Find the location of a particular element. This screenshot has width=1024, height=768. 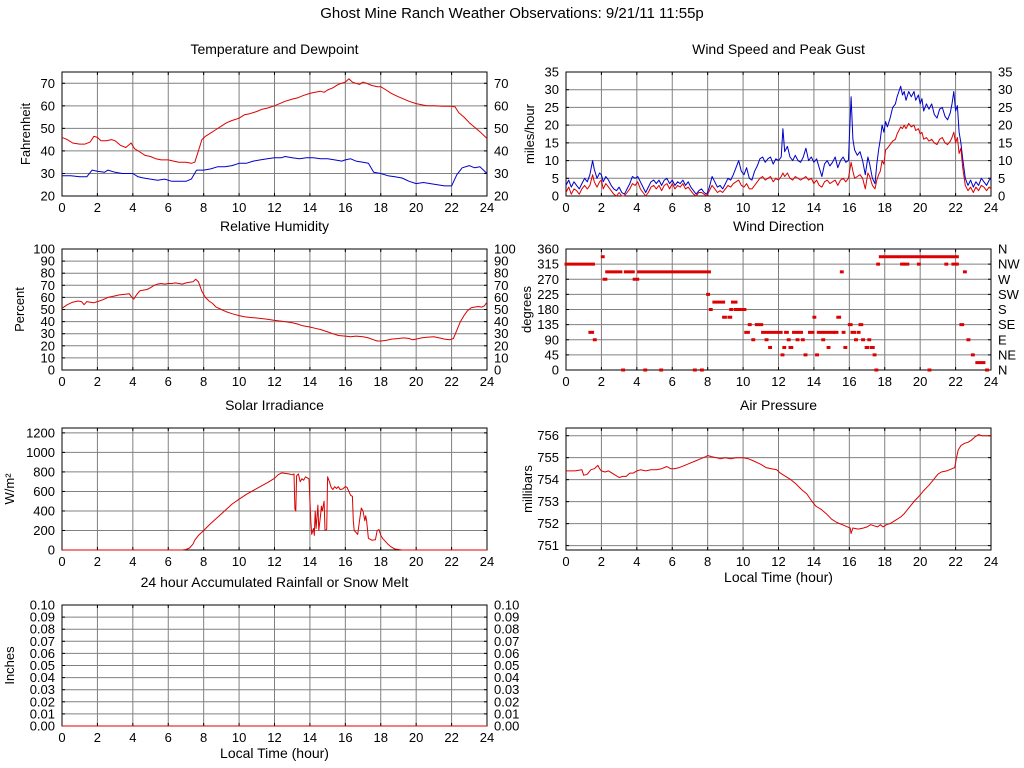

y-tick-label: 400 is located at coordinates (44, 510).